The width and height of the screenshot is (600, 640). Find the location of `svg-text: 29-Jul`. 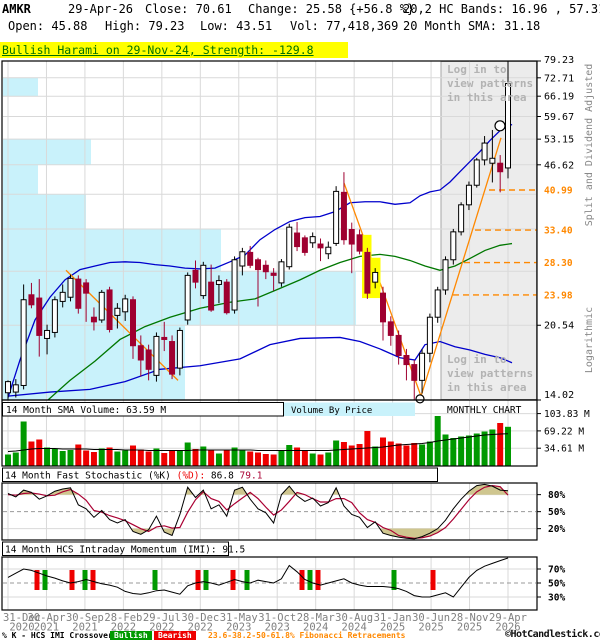

svg-text: 29-Jul is located at coordinates (162, 618).